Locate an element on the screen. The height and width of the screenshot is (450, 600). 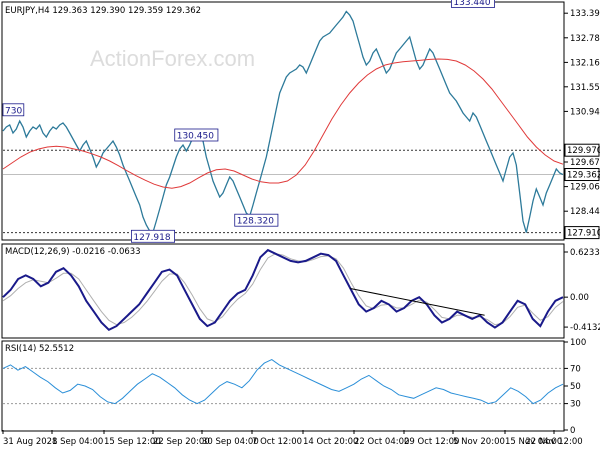
rsi-y-tick-label: 0 is located at coordinates (572, 431).